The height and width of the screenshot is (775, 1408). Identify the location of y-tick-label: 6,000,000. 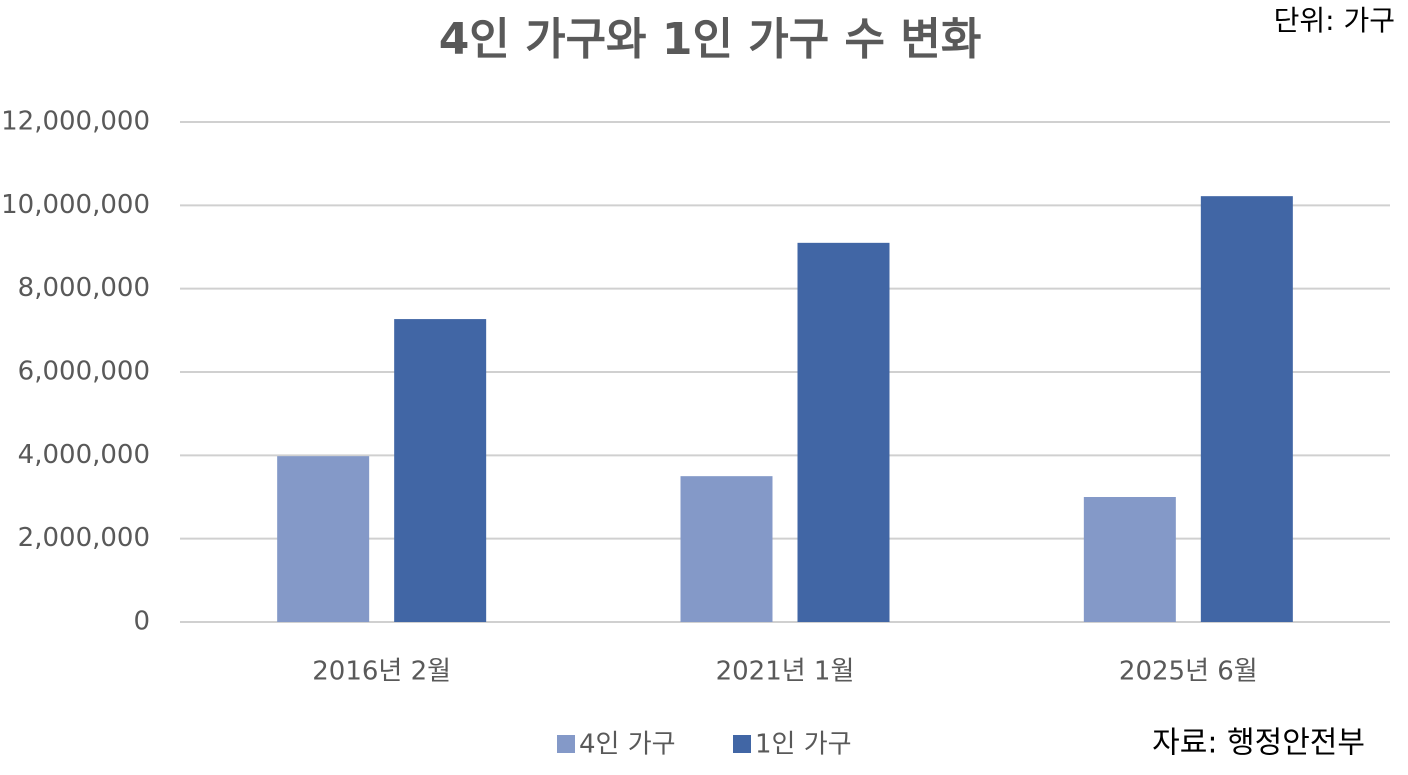
(84, 372).